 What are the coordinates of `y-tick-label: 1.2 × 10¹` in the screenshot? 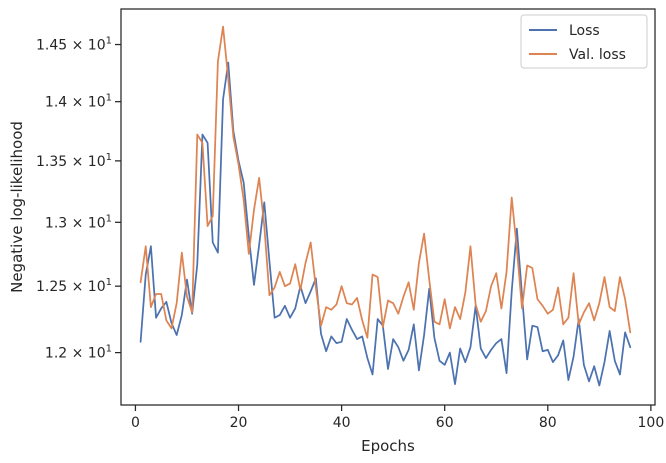 It's located at (78, 353).